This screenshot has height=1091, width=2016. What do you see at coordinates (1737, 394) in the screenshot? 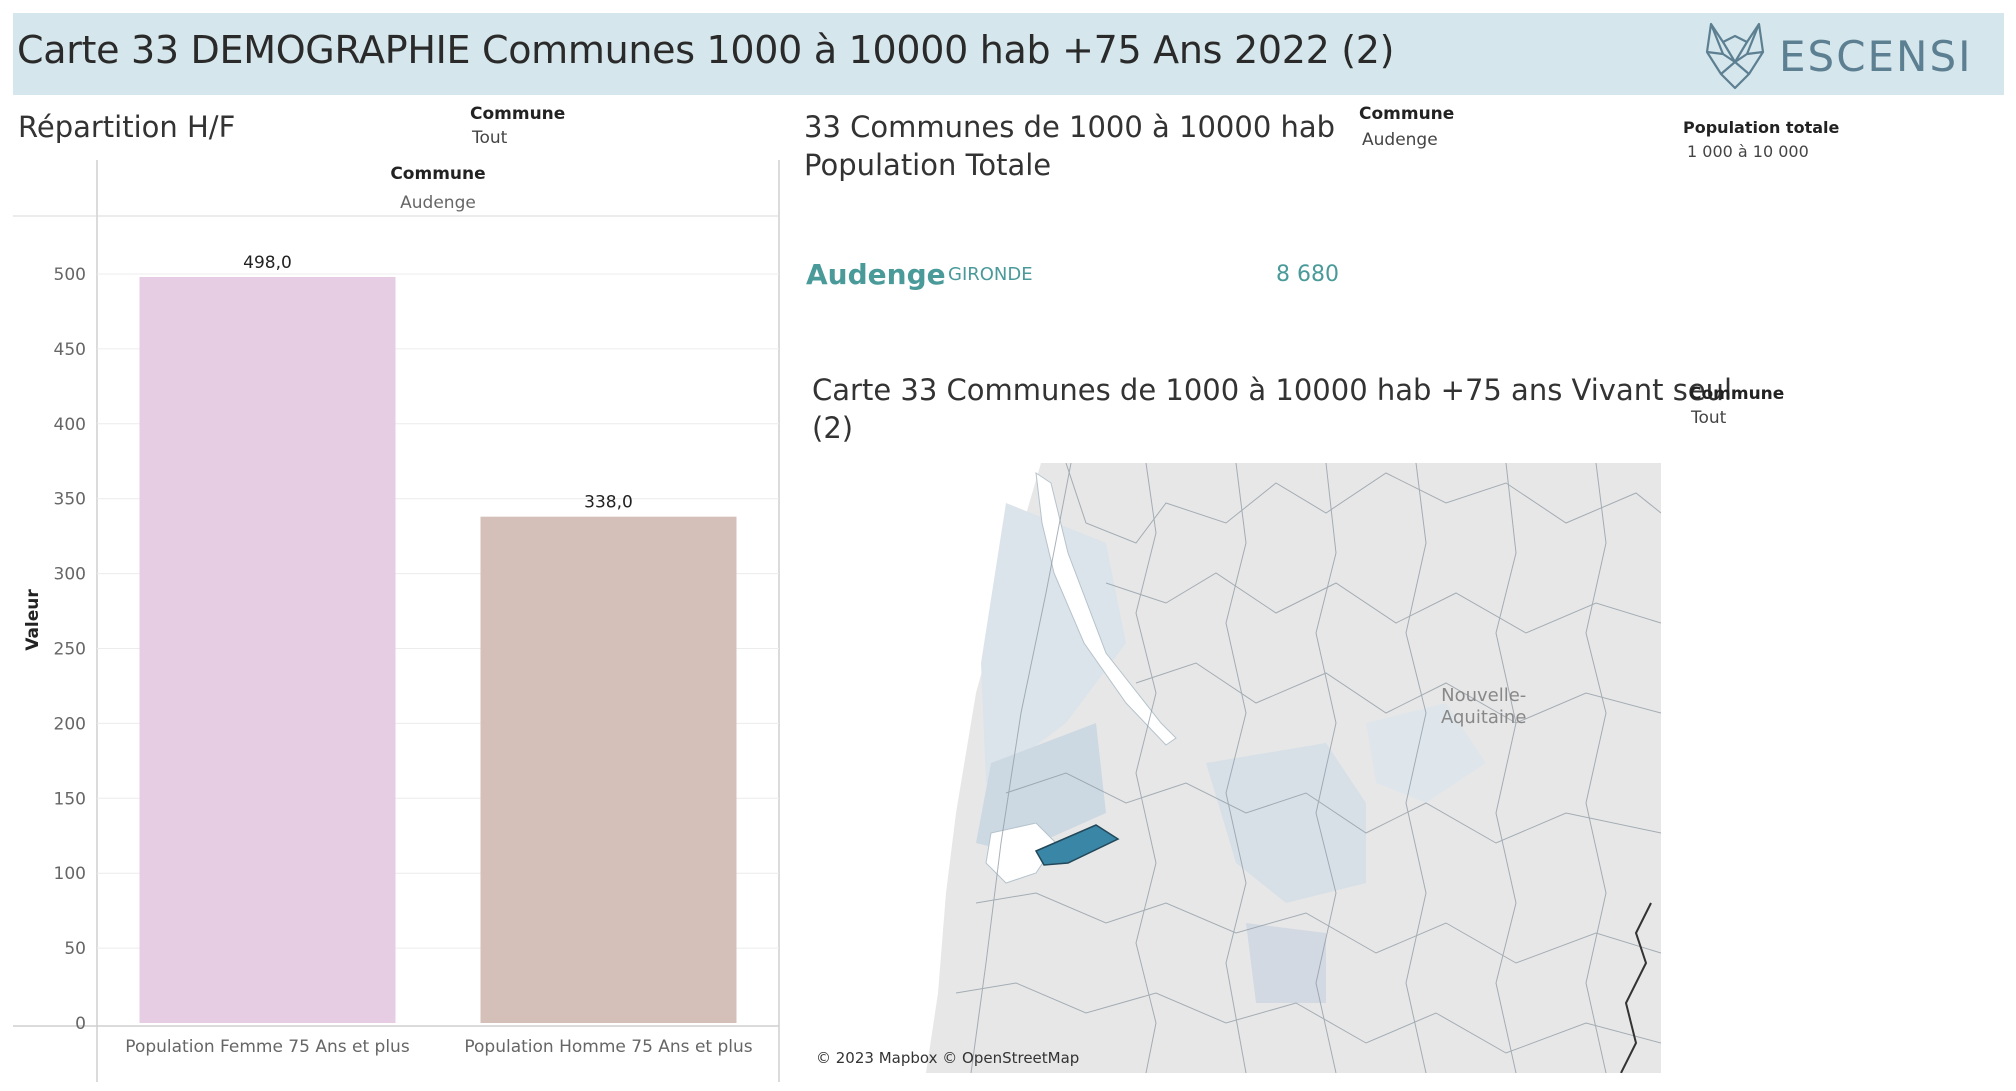
I see `map-commune-filter-label: Commune` at bounding box center [1737, 394].